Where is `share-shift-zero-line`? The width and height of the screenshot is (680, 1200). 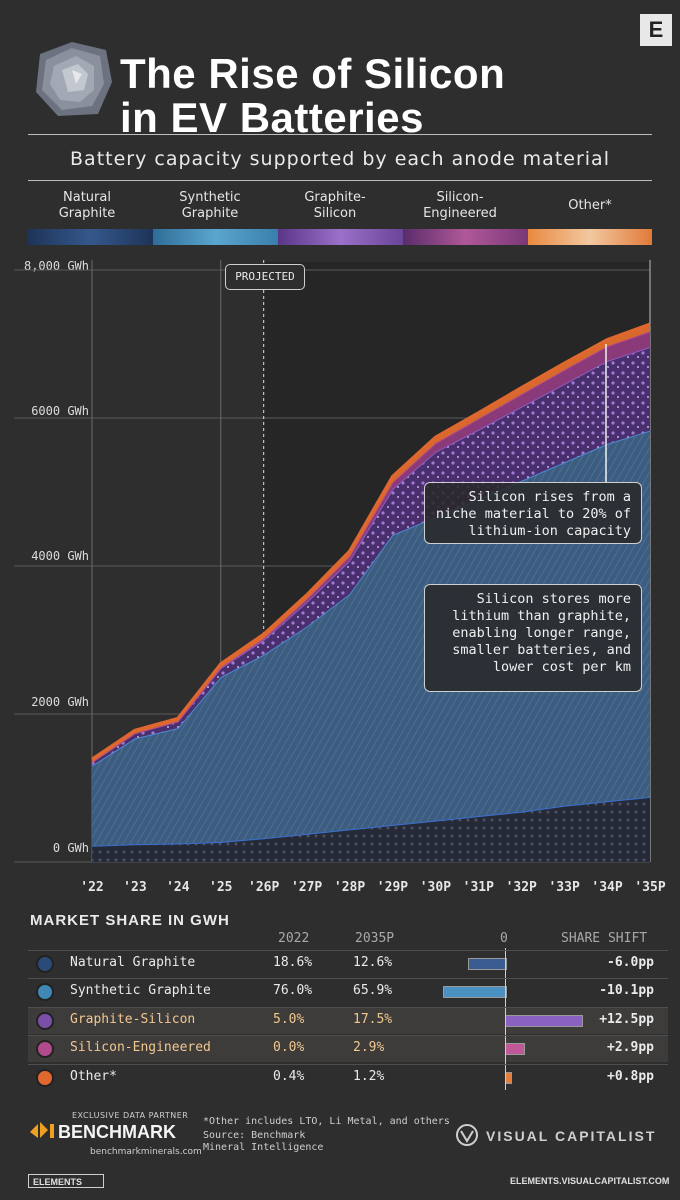 share-shift-zero-line is located at coordinates (505, 1019).